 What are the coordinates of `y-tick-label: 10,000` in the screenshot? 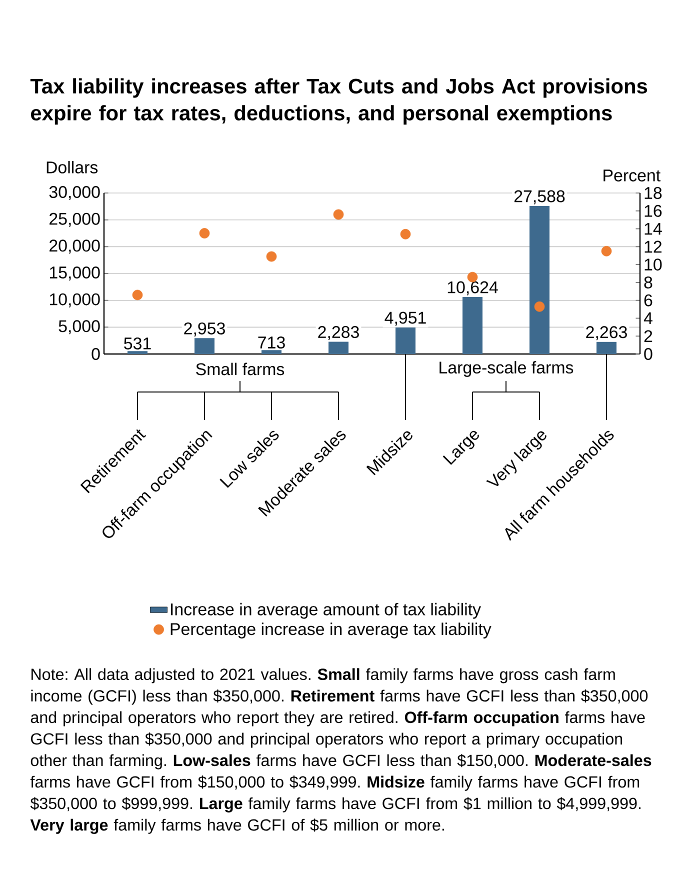 It's located at (75, 300).